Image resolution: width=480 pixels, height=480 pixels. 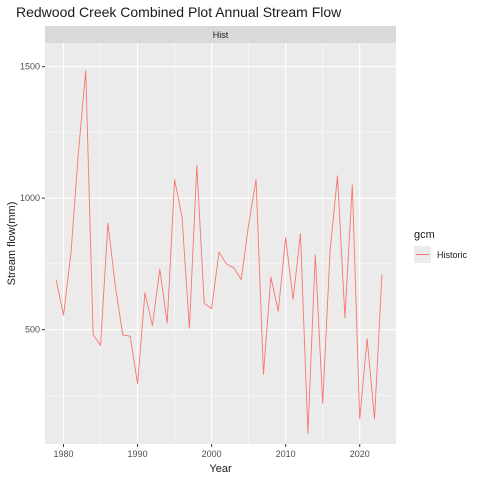 What do you see at coordinates (30, 67) in the screenshot?
I see `y-tick-label: 1500` at bounding box center [30, 67].